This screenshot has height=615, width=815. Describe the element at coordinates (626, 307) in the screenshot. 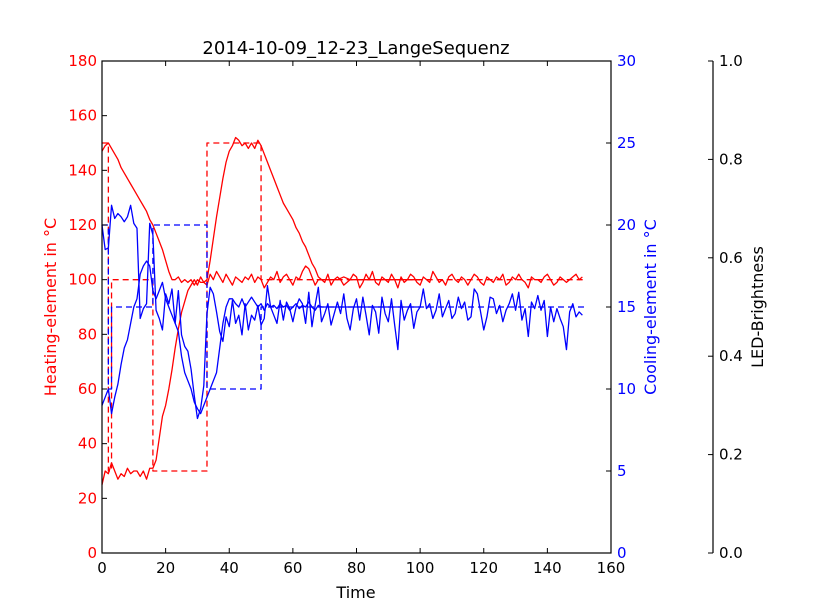

I see `right-y-tick-label: 15` at that location.